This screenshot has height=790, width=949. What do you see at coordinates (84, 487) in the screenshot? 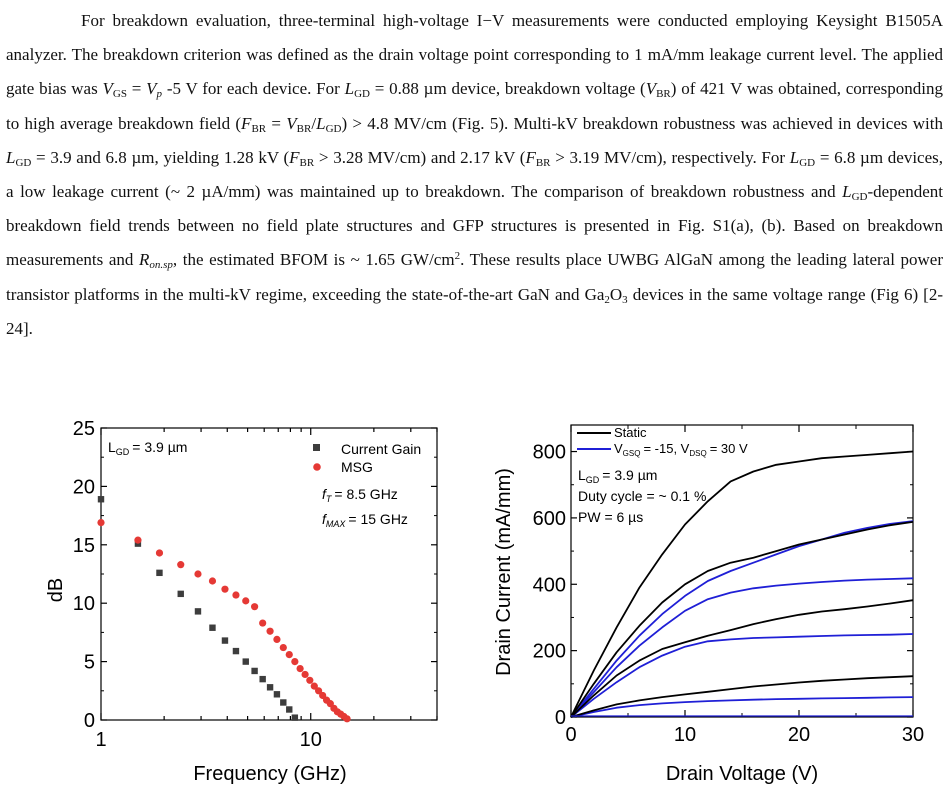
I see `rf-y-tick-label: 20` at bounding box center [84, 487].